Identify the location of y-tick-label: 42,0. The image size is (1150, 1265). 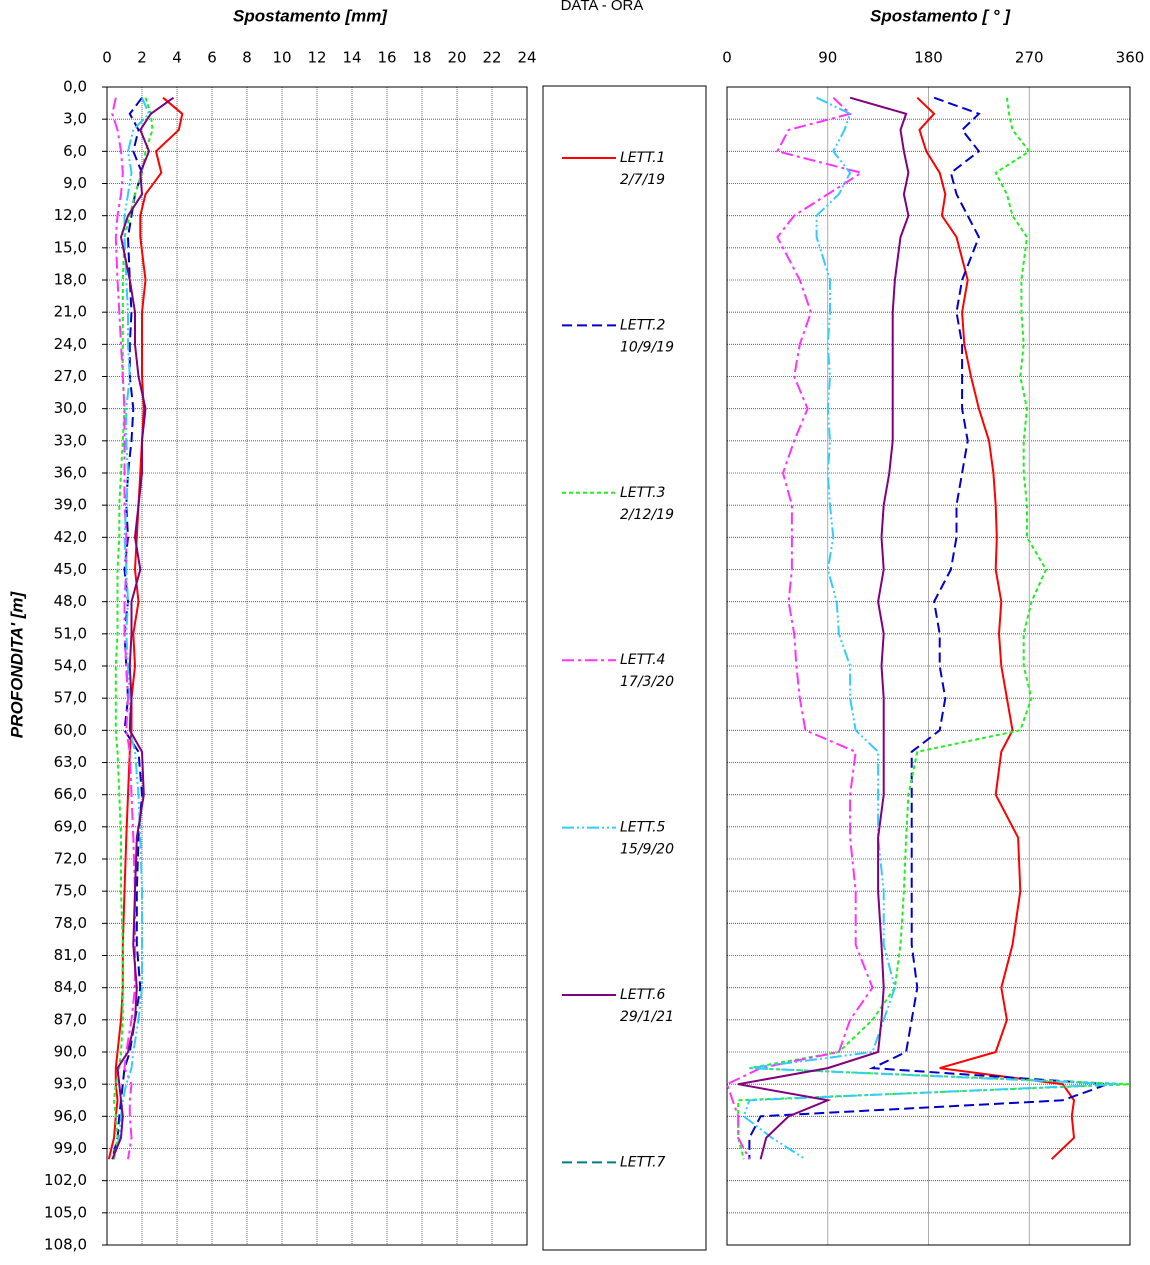
(70, 537).